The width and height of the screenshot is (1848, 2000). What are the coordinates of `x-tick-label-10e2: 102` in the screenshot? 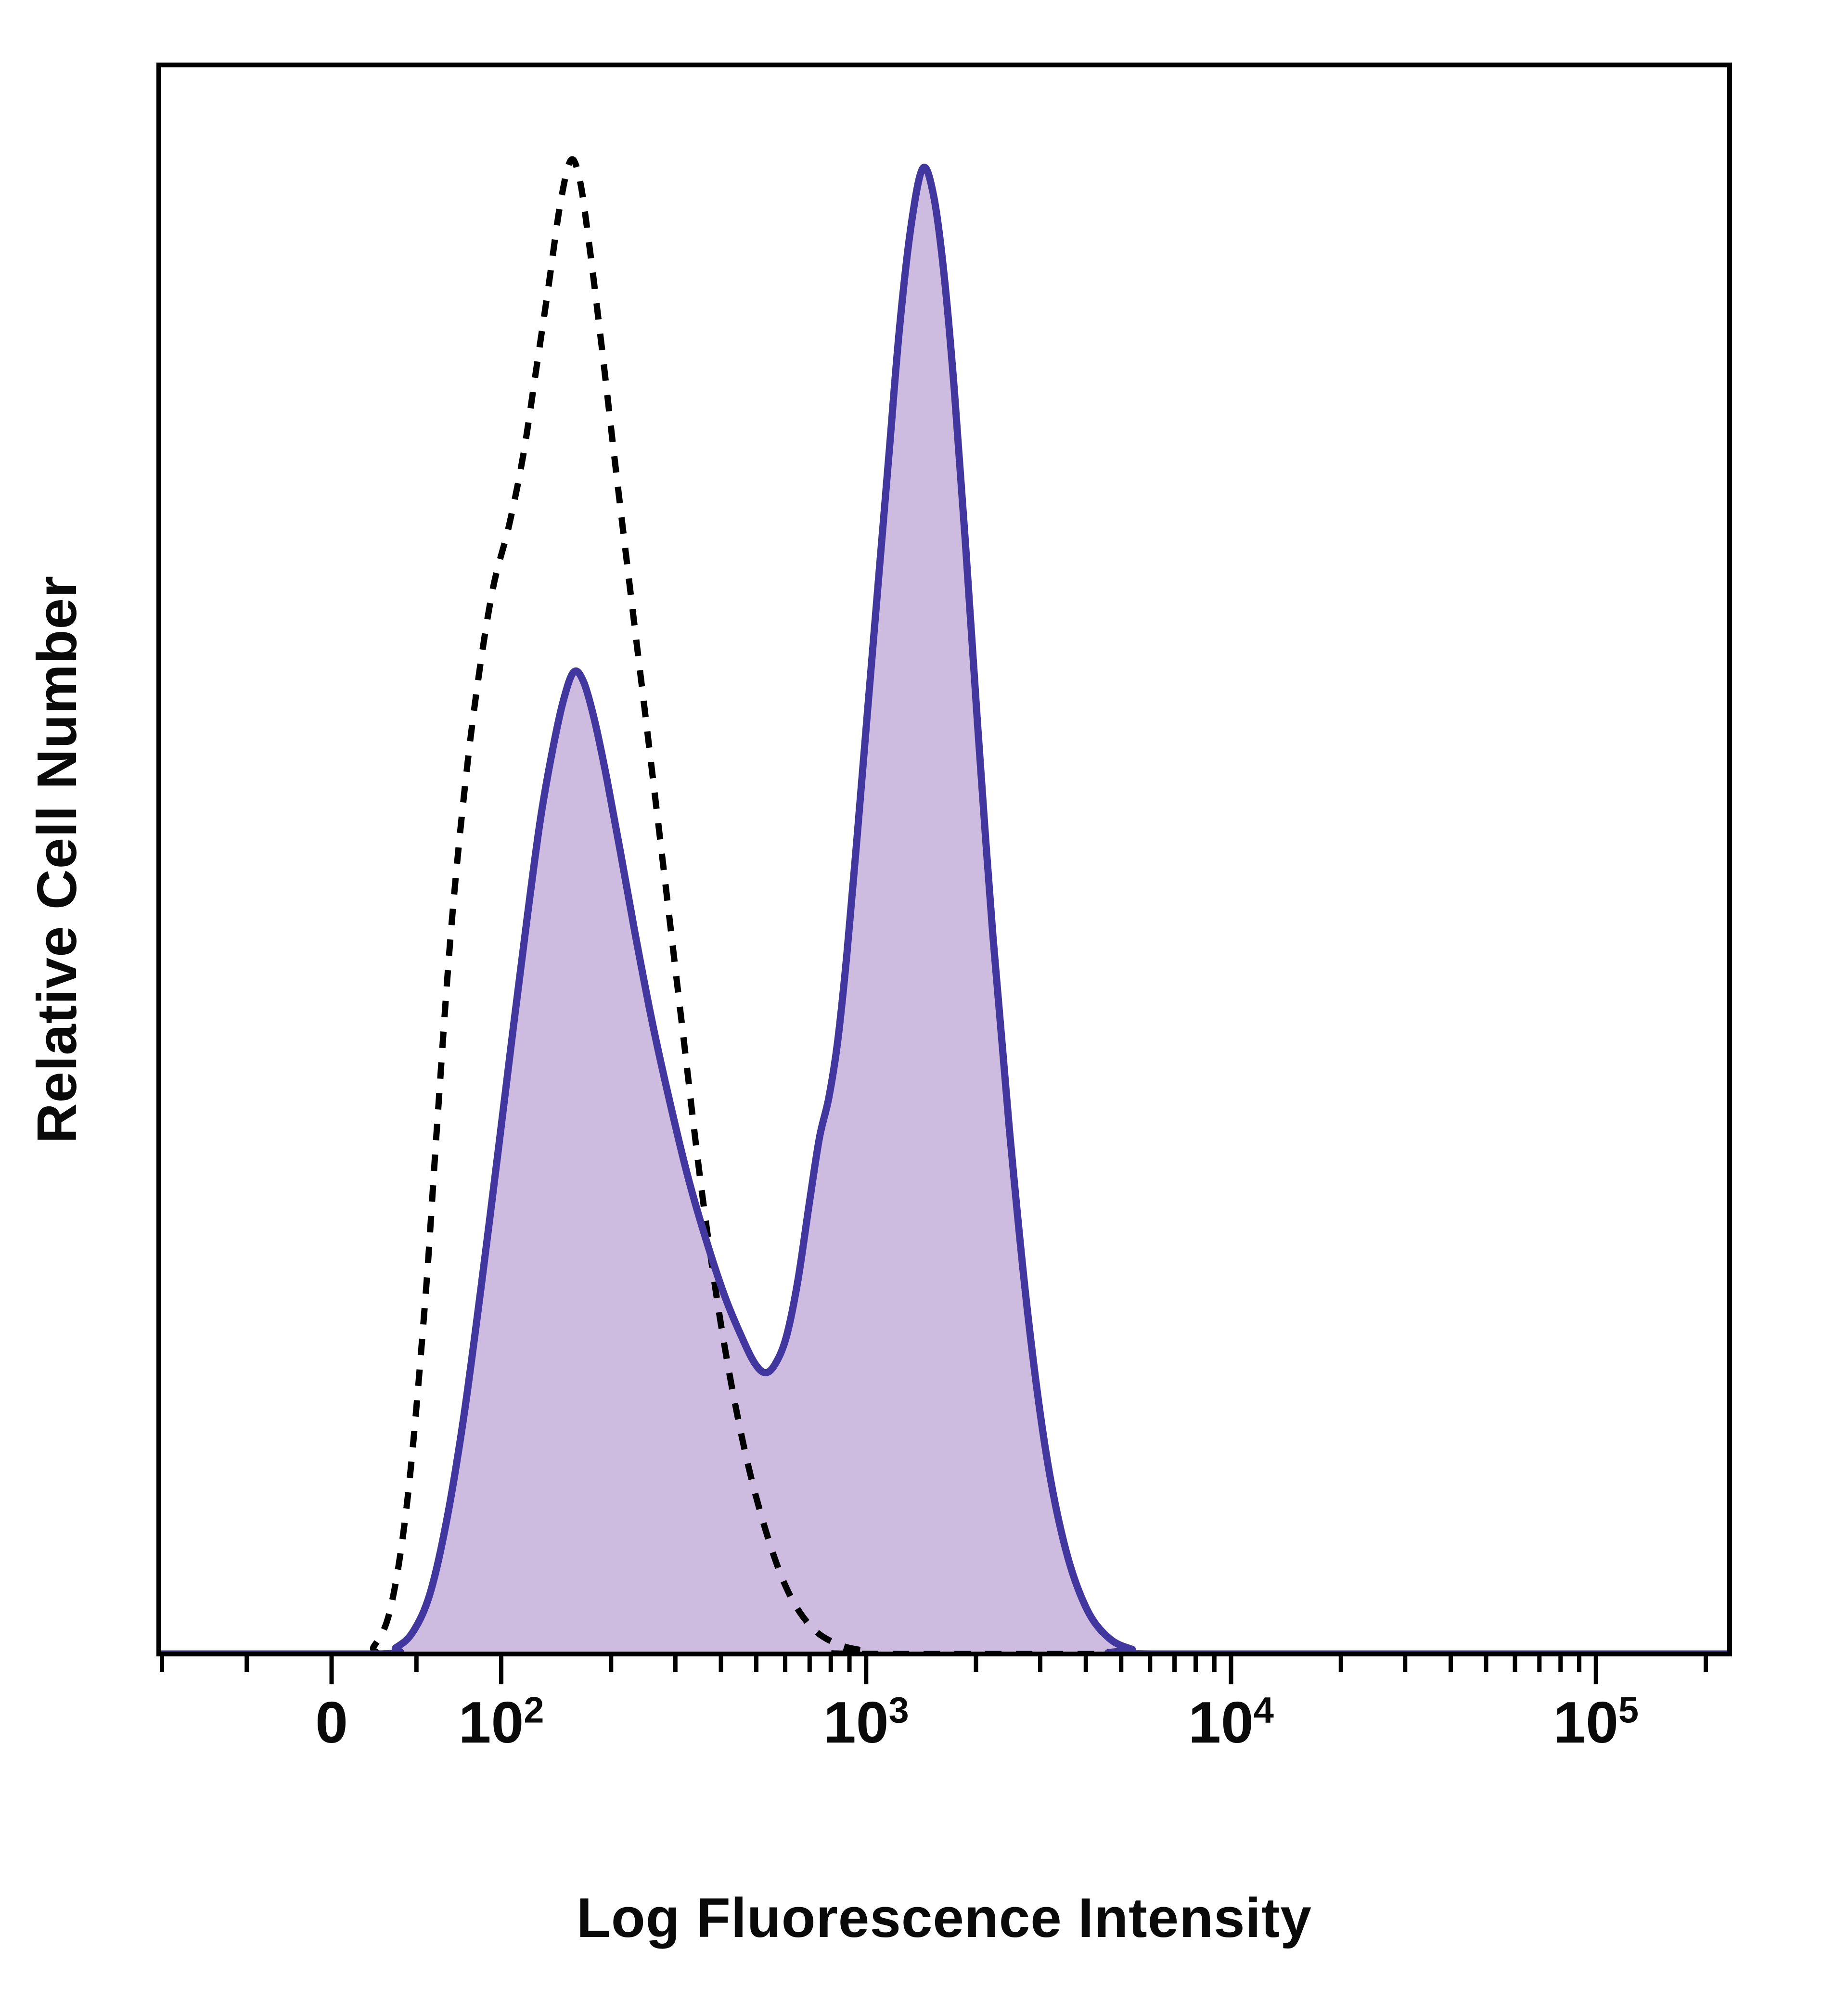 It's located at (501, 1722).